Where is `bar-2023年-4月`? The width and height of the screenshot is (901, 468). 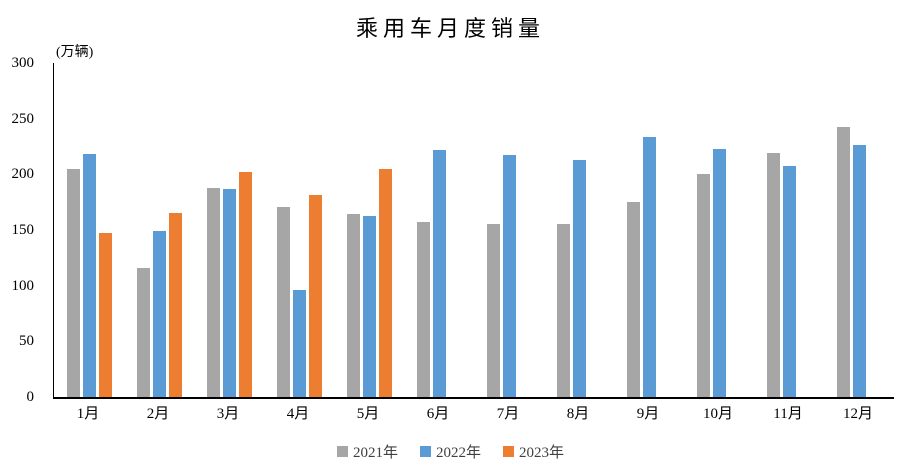
bar-2023年-4月 is located at coordinates (315, 296).